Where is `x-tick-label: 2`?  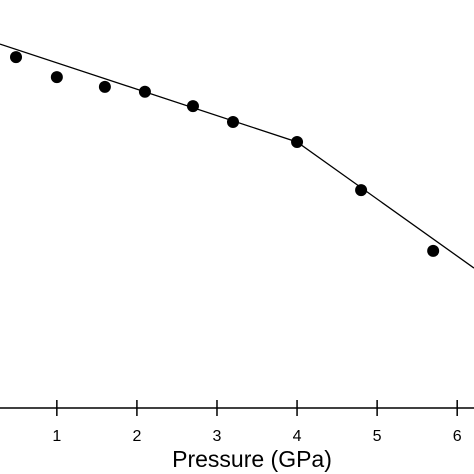 x-tick-label: 2 is located at coordinates (136, 436).